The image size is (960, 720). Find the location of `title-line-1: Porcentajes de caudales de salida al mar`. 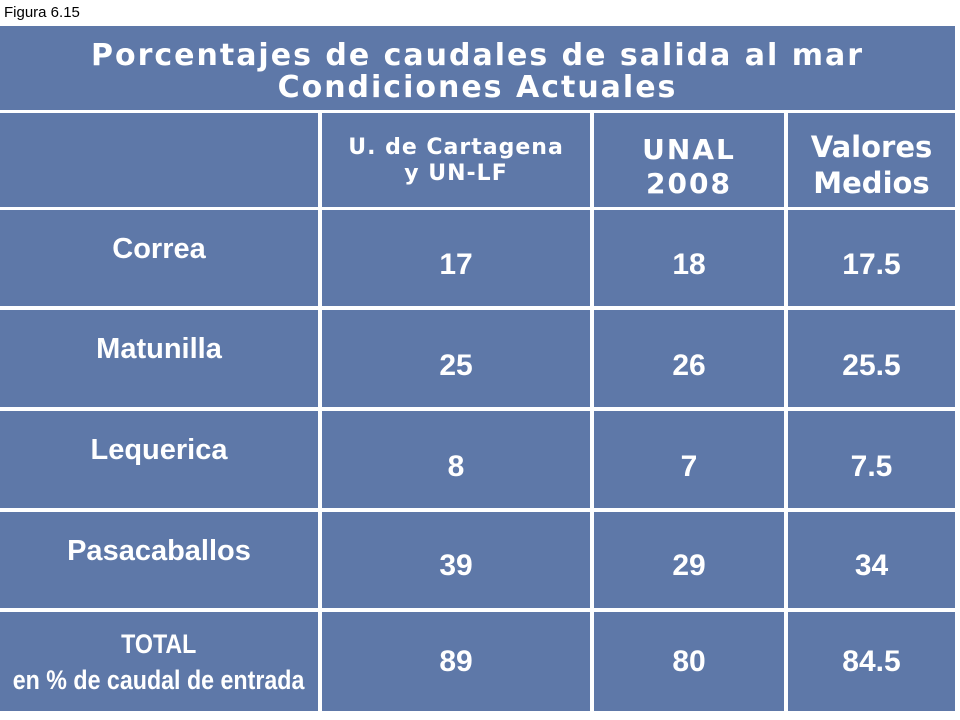

title-line-1: Porcentajes de caudales de salida al mar is located at coordinates (477, 55).